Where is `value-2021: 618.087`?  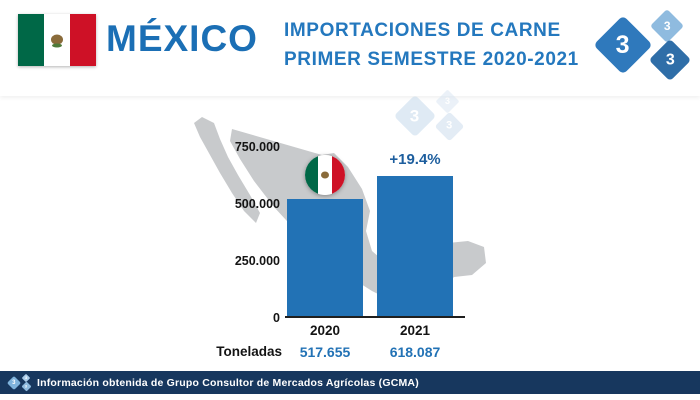
value-2021: 618.087 is located at coordinates (415, 352).